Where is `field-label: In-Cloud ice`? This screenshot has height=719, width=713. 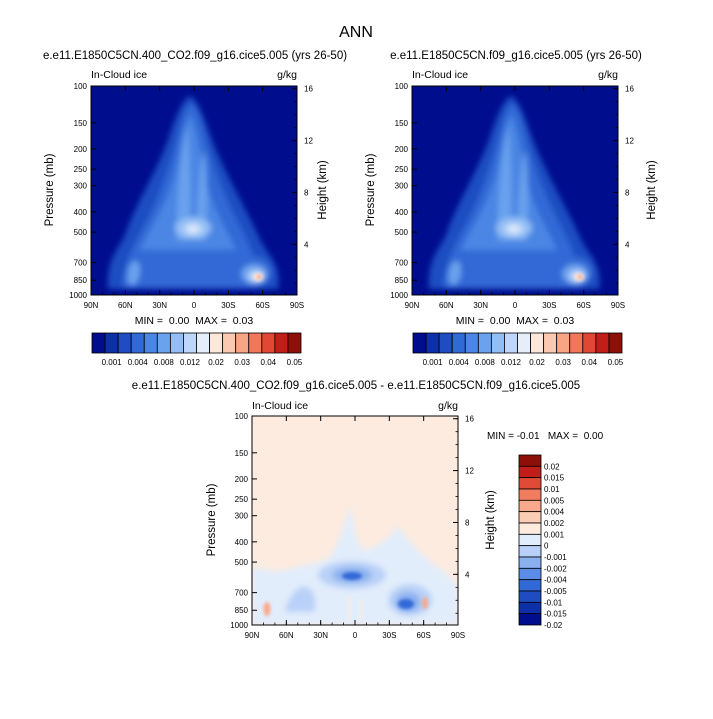
field-label: In-Cloud ice is located at coordinates (280, 406).